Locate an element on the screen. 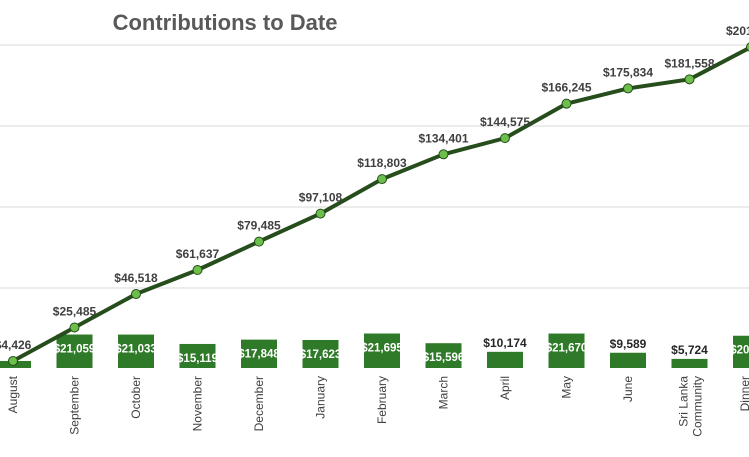  tick-label-2: October is located at coordinates (136, 397).